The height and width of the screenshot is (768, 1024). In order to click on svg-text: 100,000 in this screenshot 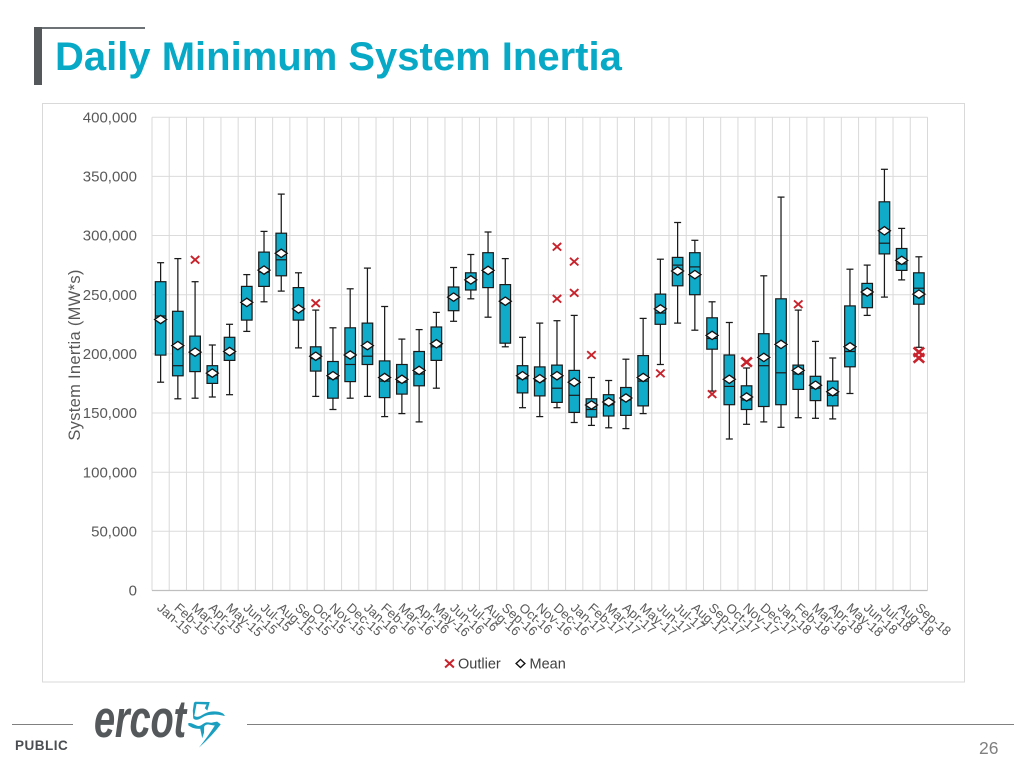, I will do `click(110, 472)`.